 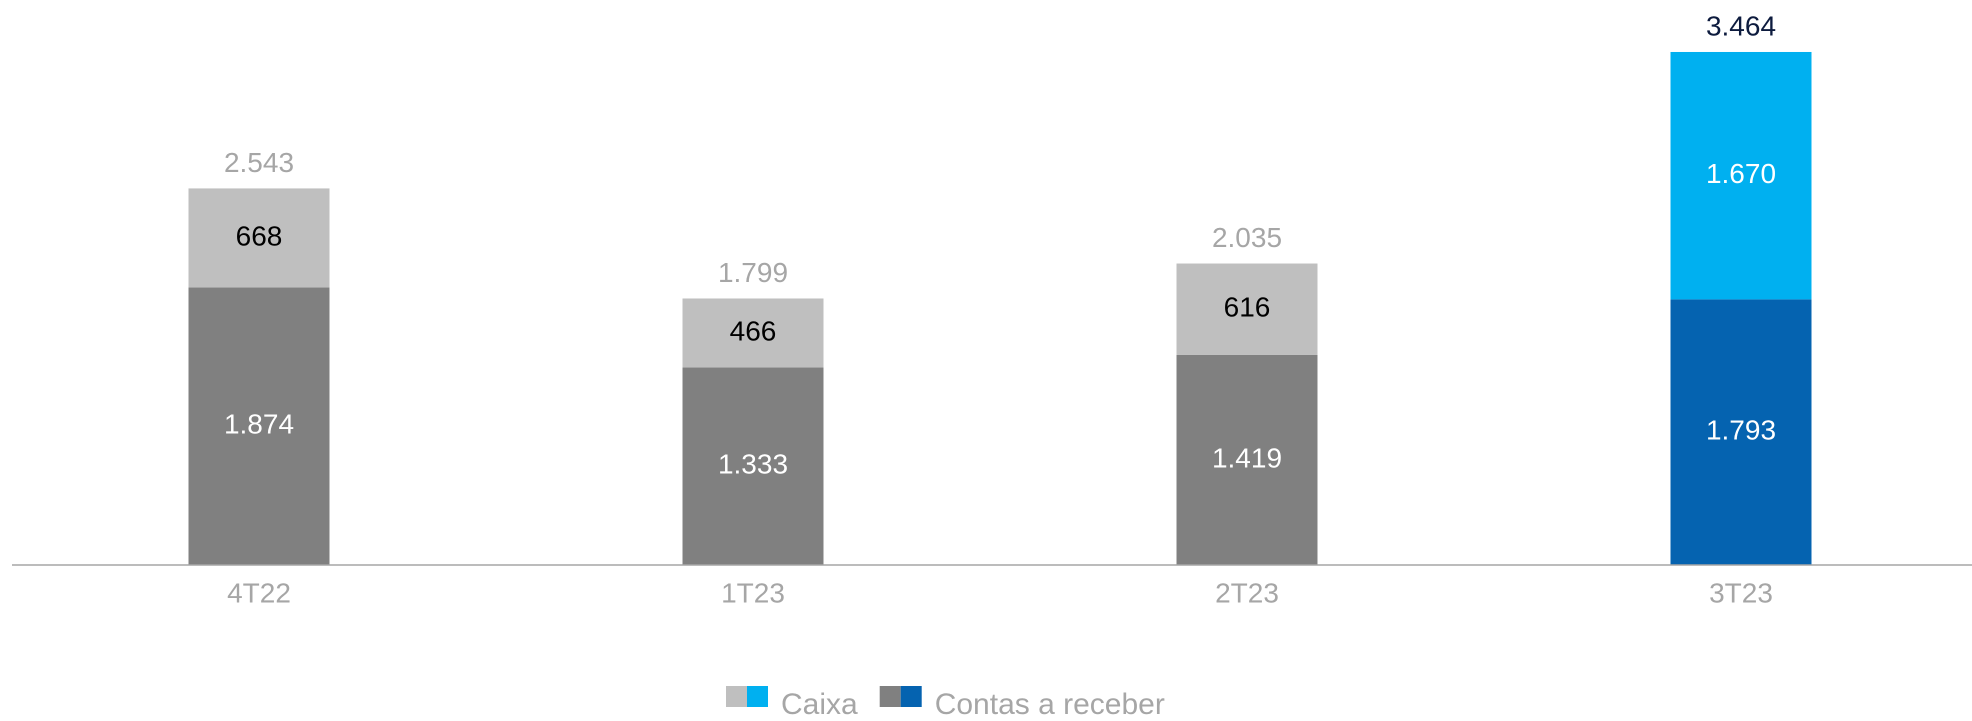 What do you see at coordinates (259, 162) in the screenshot?
I see `total-label: 2.543` at bounding box center [259, 162].